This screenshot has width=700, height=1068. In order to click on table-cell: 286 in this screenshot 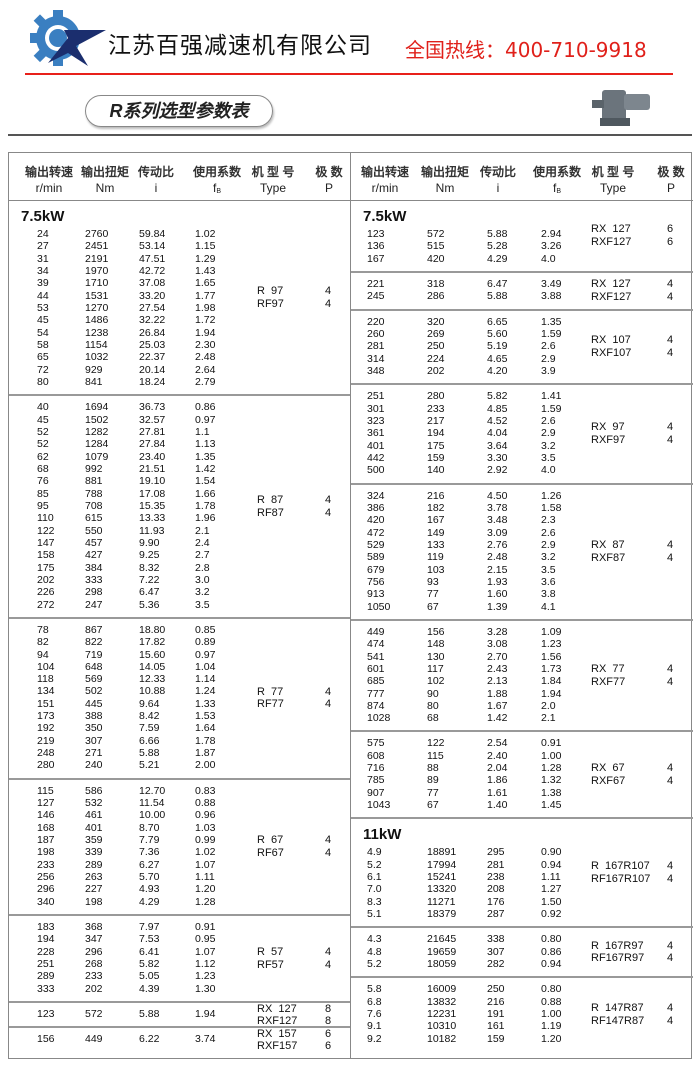, I will do `click(436, 296)`.